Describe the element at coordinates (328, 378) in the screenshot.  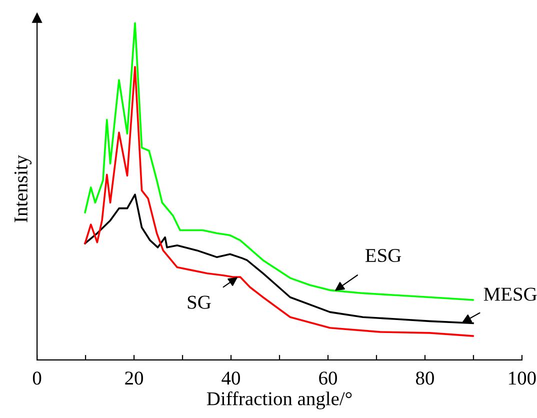
I see `x-tick-label: 60` at that location.